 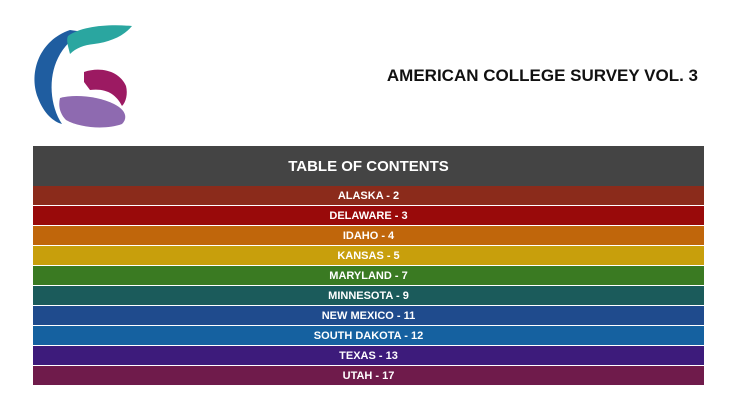 What do you see at coordinates (542, 75) in the screenshot?
I see `document-title: AMERICAN COLLEGE SURVEY VOL. 3` at bounding box center [542, 75].